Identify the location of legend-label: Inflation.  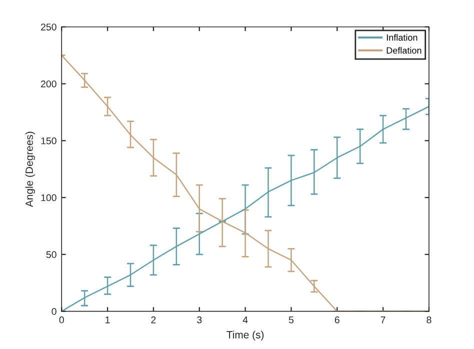
(402, 37).